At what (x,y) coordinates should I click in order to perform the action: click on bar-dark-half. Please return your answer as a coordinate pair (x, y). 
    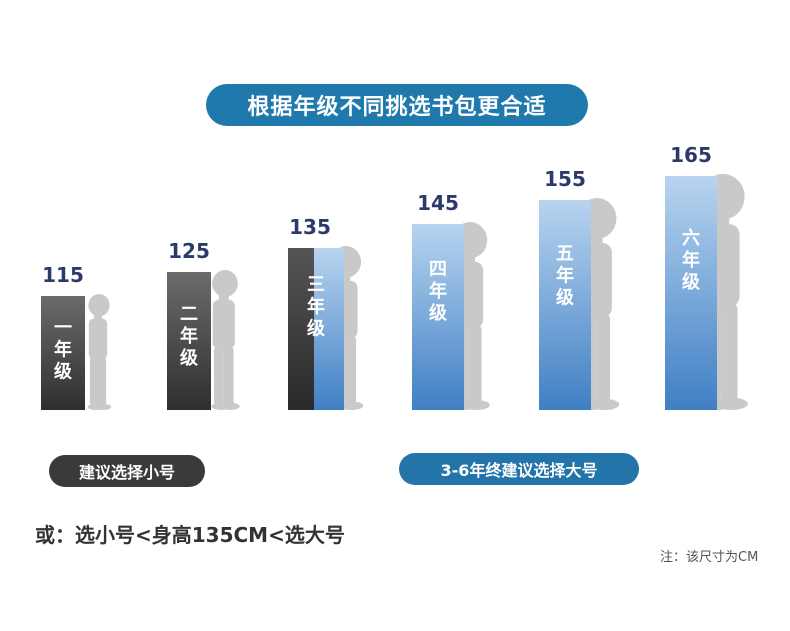
    Looking at the image, I should click on (301, 329).